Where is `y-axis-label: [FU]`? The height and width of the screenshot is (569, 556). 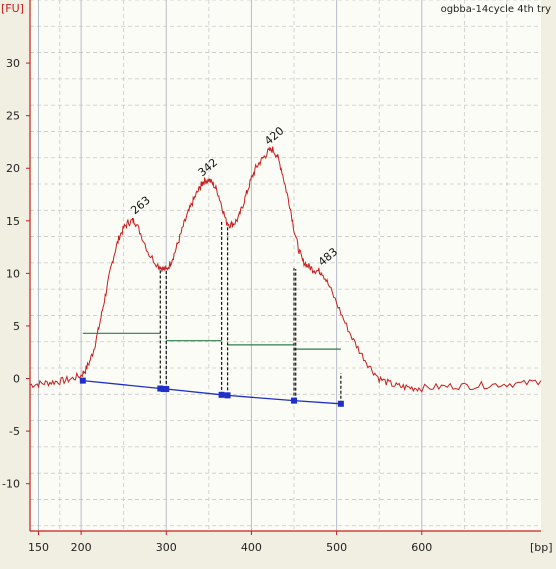 y-axis-label: [FU] is located at coordinates (12, 8).